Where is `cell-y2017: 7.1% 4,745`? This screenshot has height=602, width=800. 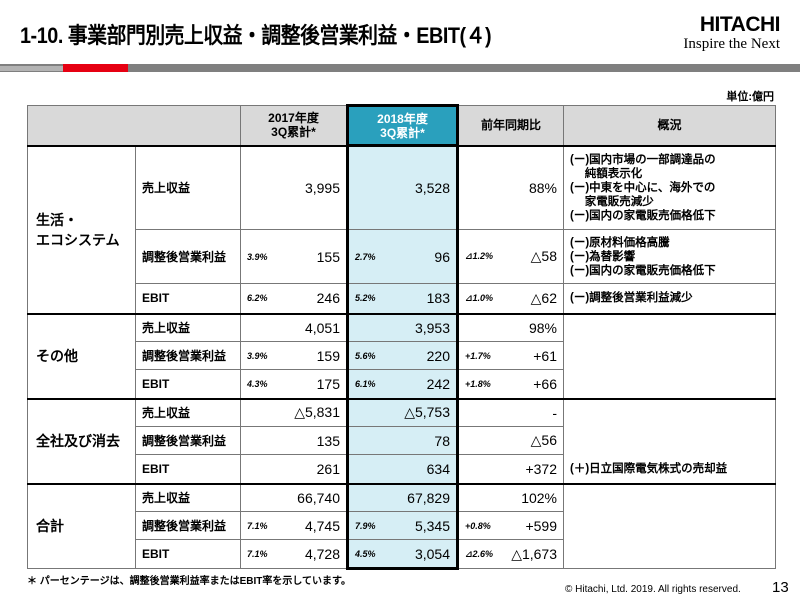
cell-y2017: 7.1% 4,745 is located at coordinates (294, 525).